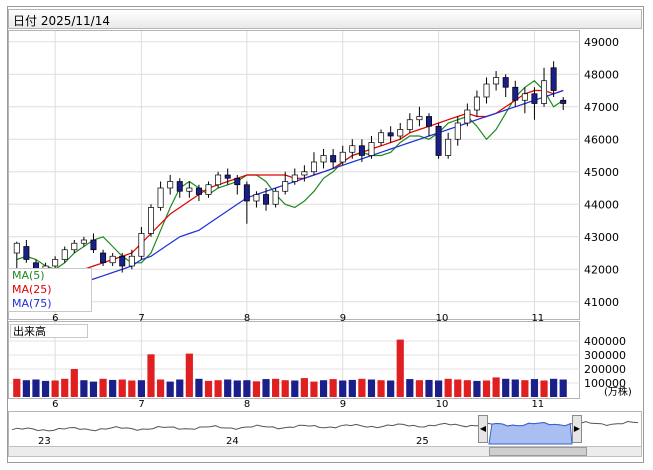  Describe the element at coordinates (601, 269) in the screenshot. I see `price-tick-label: 42000` at that location.